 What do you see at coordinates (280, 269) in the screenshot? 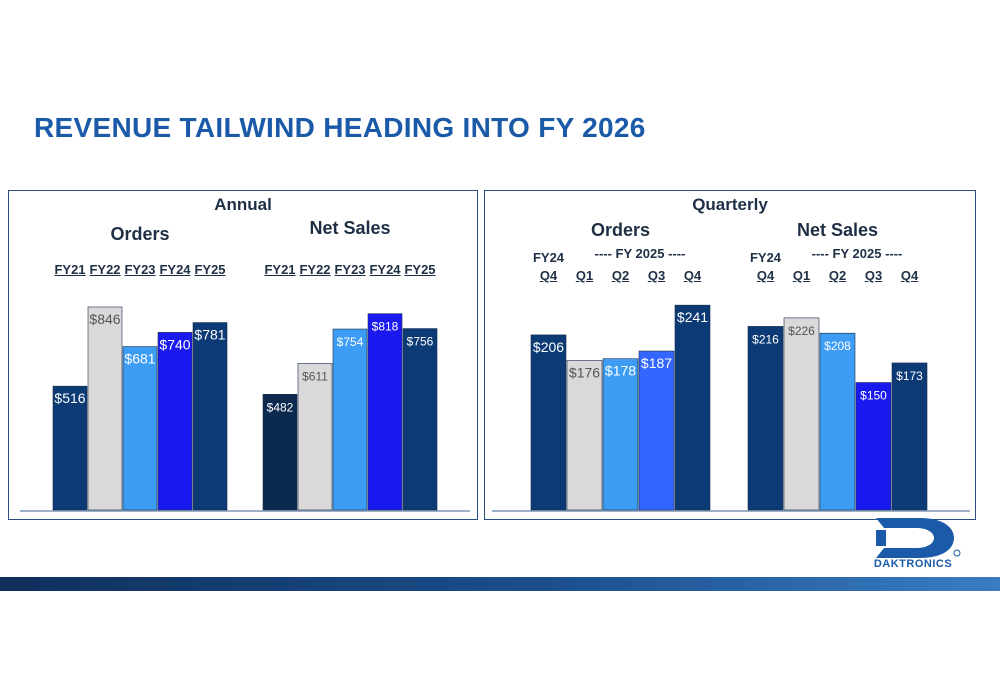
I see `category-label-0-1-0: FY21` at bounding box center [280, 269].